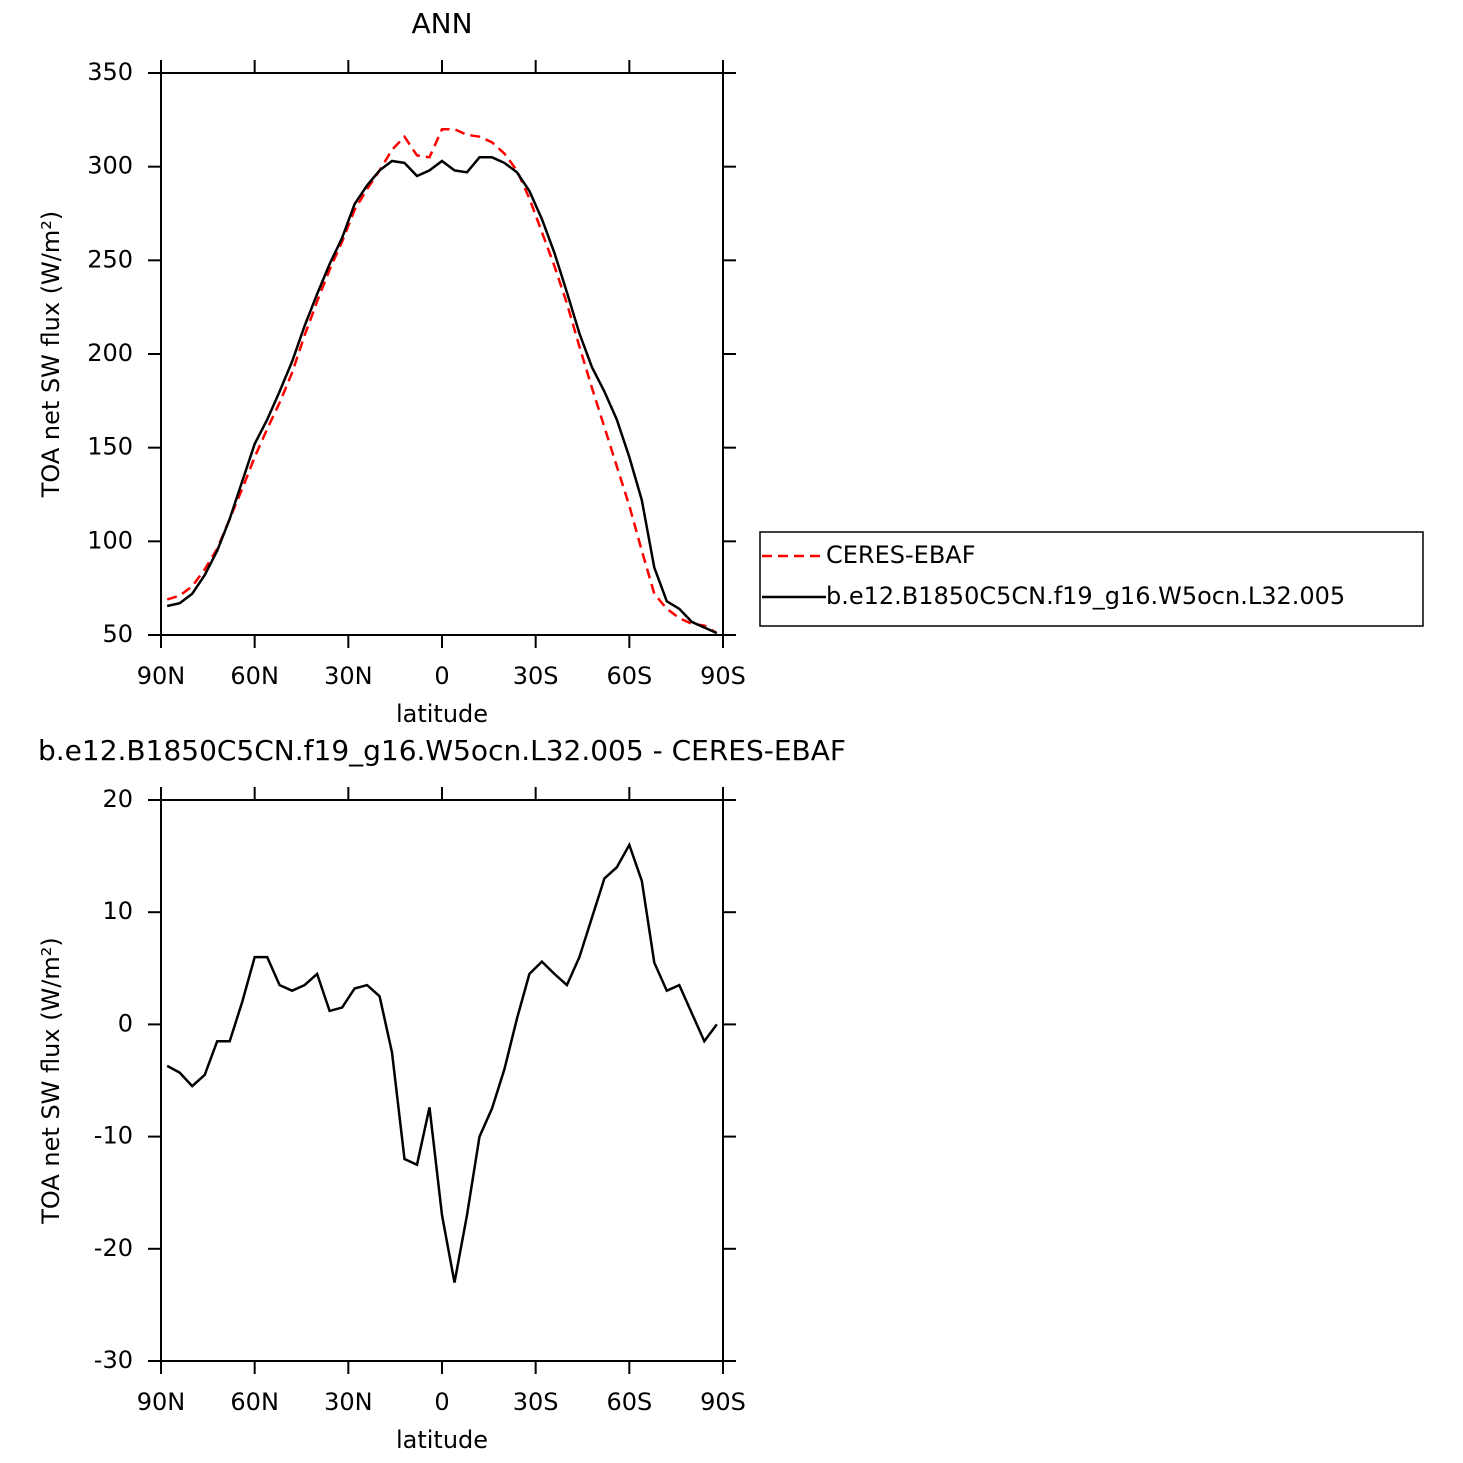 This screenshot has height=1463, width=1463. I want to click on y-tick-label: 50, so click(117, 634).